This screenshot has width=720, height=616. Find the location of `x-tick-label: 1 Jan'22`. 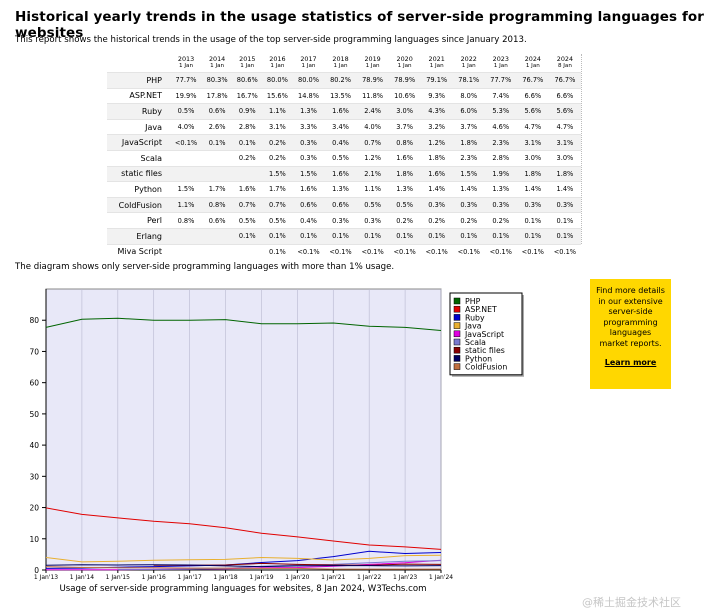

x-tick-label: 1 Jan'22 is located at coordinates (369, 577).